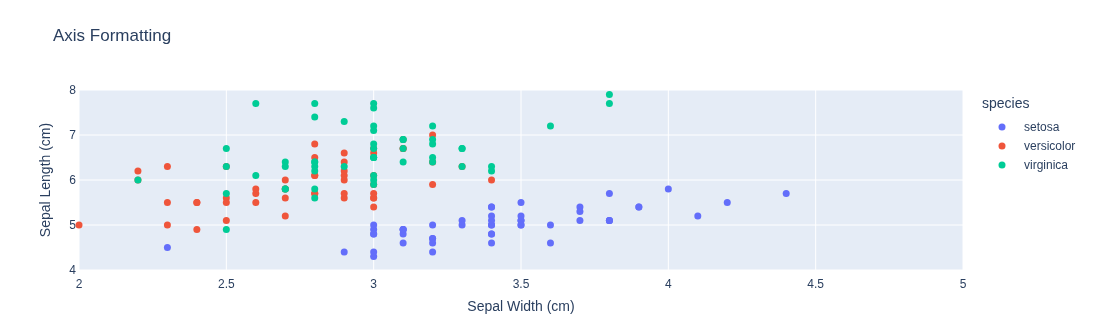 This screenshot has width=1104, height=329. What do you see at coordinates (1042, 127) in the screenshot?
I see `legend-label: setosa` at bounding box center [1042, 127].